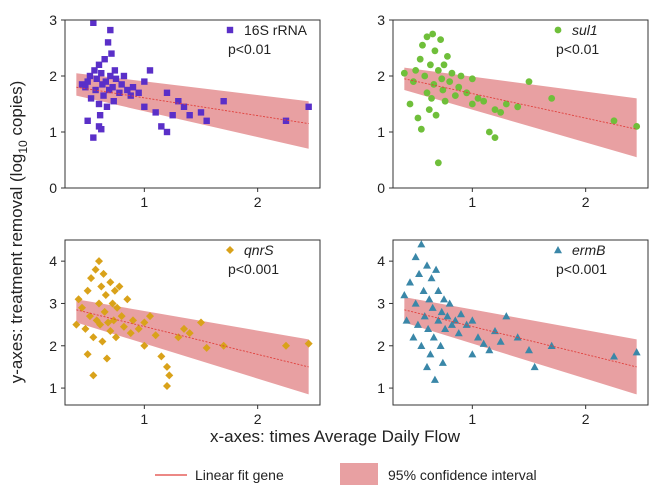  I want to click on panel-p-value: p<0.001, so click(581, 269).